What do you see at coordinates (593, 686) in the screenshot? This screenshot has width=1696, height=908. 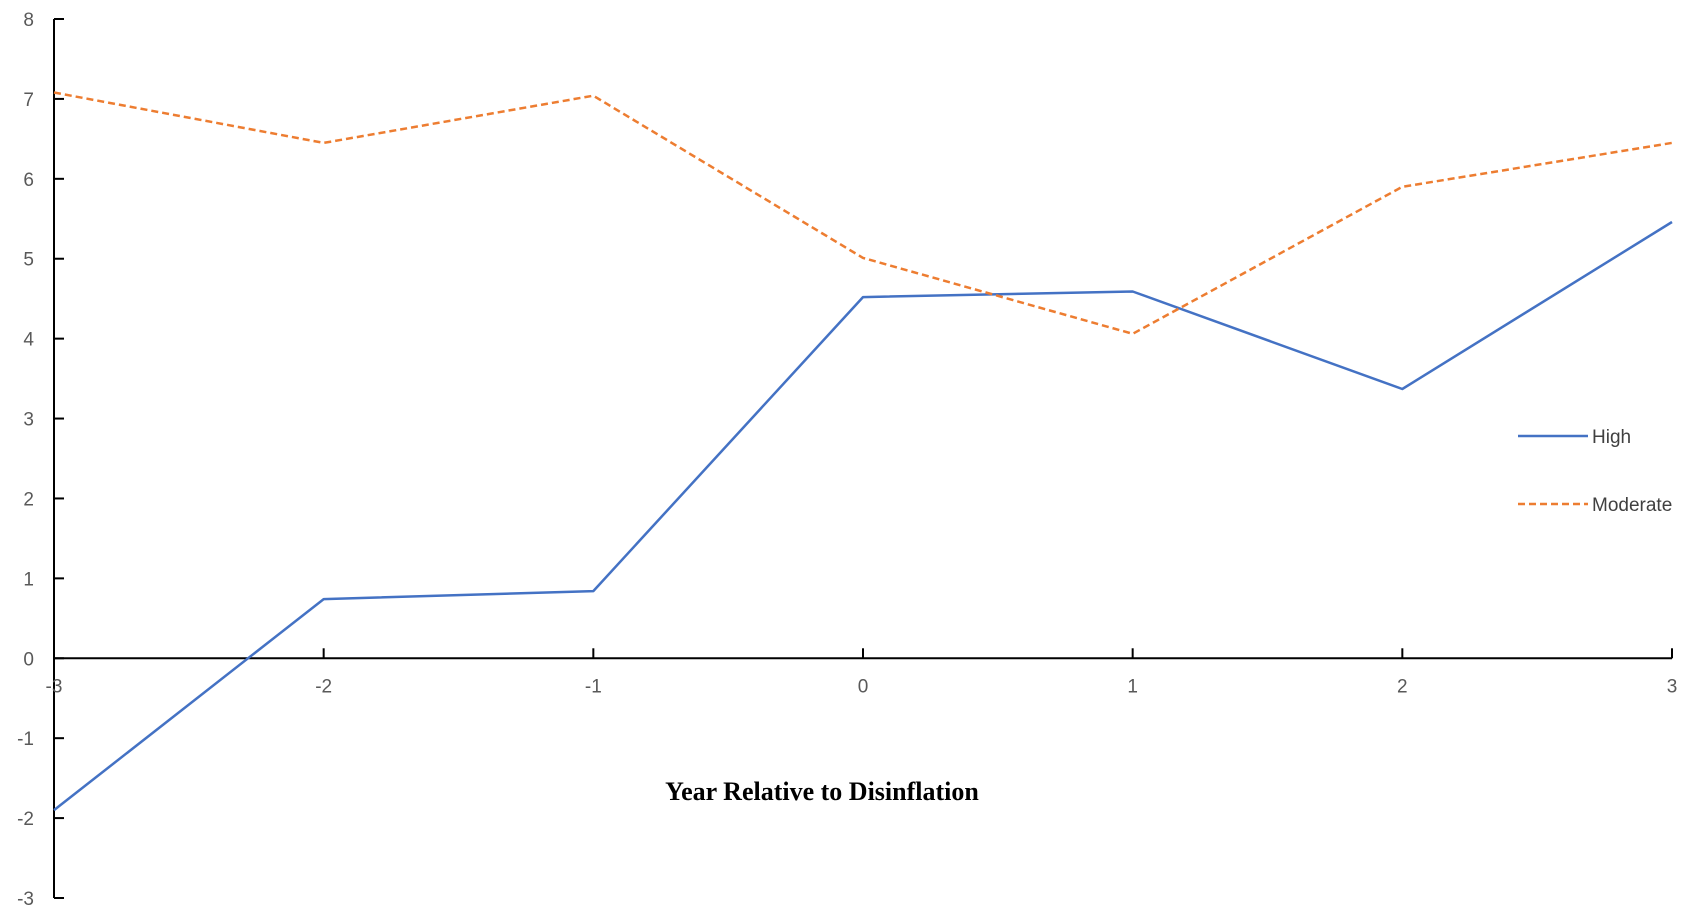 I see `x-tick-label: -1` at bounding box center [593, 686].